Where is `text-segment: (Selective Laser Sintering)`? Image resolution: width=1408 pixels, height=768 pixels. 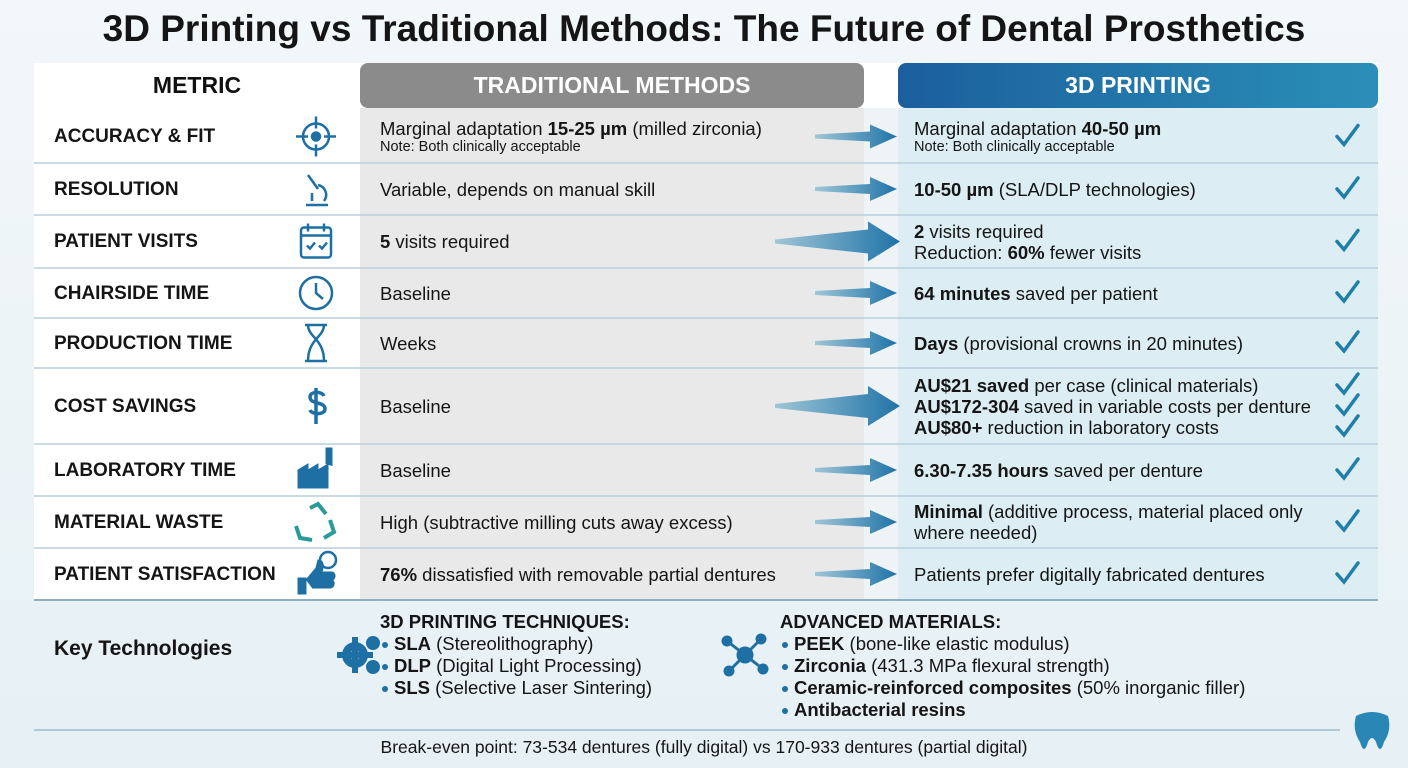 text-segment: (Selective Laser Sintering) is located at coordinates (541, 687).